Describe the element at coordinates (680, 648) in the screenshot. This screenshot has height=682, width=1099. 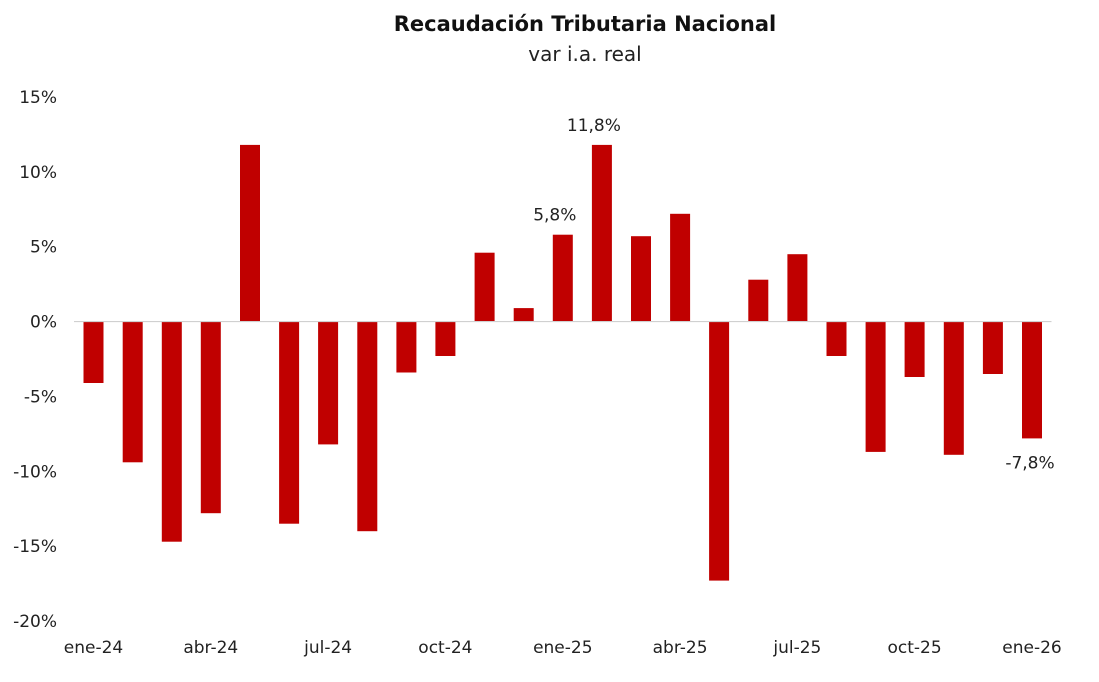
I see `x-tick-label: abr-25` at that location.